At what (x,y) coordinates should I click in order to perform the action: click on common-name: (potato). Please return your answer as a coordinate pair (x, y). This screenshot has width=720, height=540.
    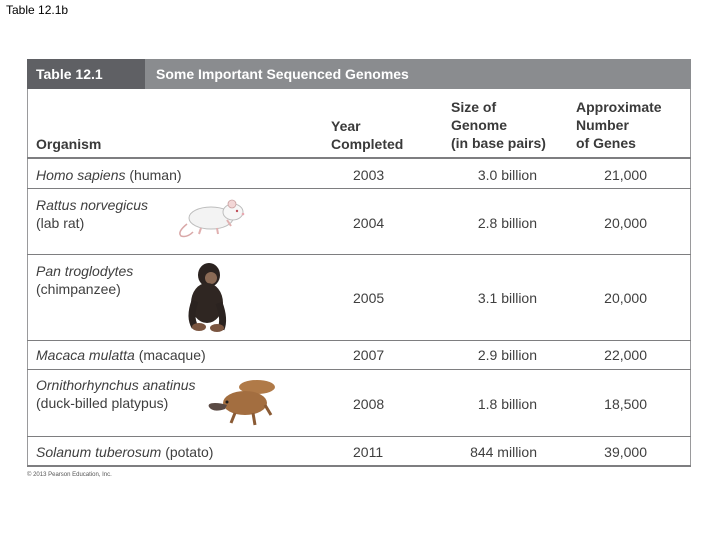
    Looking at the image, I should click on (189, 452).